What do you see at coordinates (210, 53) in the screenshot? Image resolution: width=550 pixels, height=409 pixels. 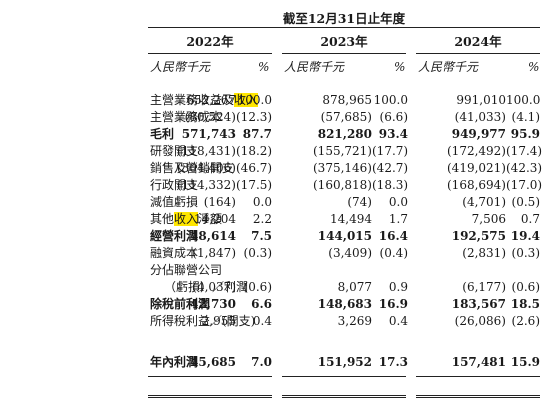 I see `year-rule-2022` at bounding box center [210, 53].